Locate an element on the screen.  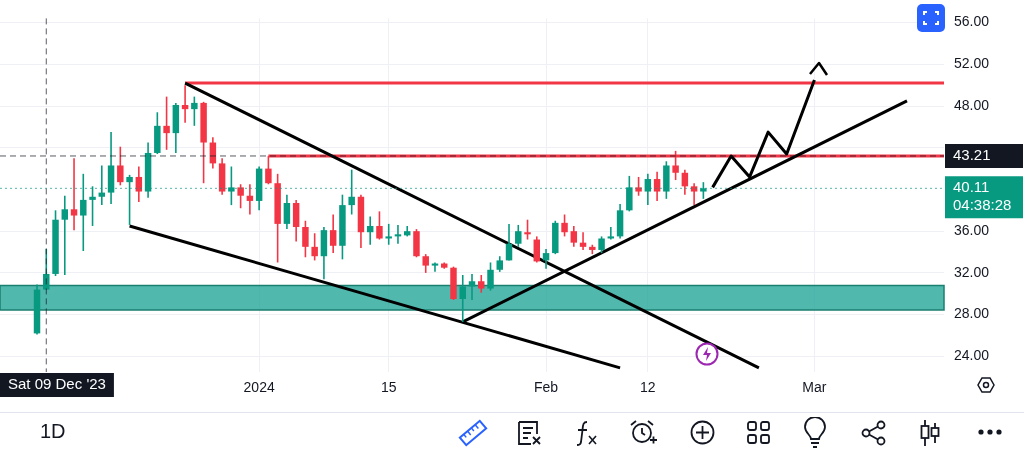
y-tick-label: 48.00 is located at coordinates (972, 104).